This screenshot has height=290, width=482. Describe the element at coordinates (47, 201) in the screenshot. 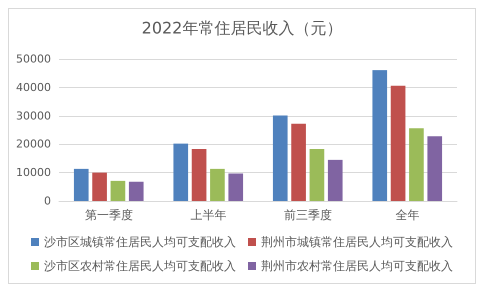

I see `y-tick-label: 0` at that location.